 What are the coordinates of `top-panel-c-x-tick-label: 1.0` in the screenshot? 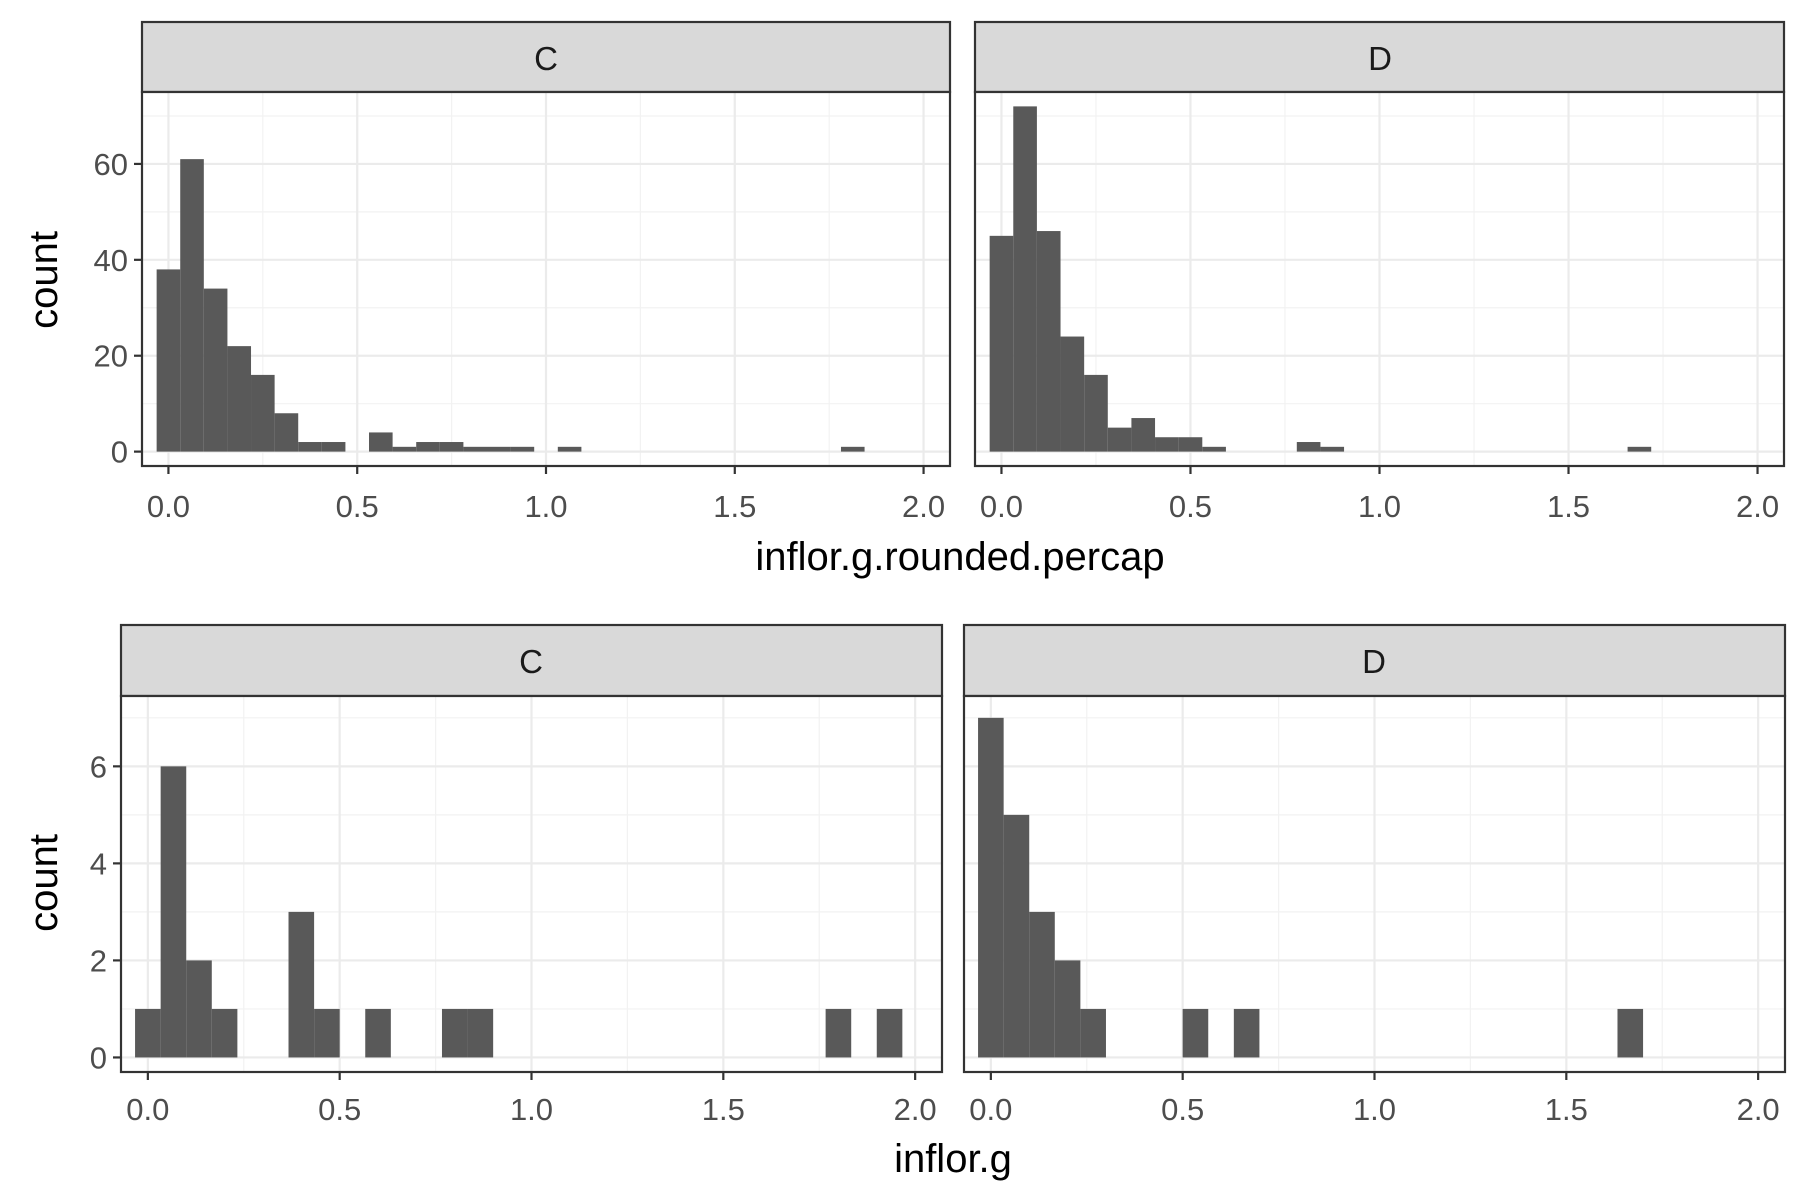 It's located at (545, 506).